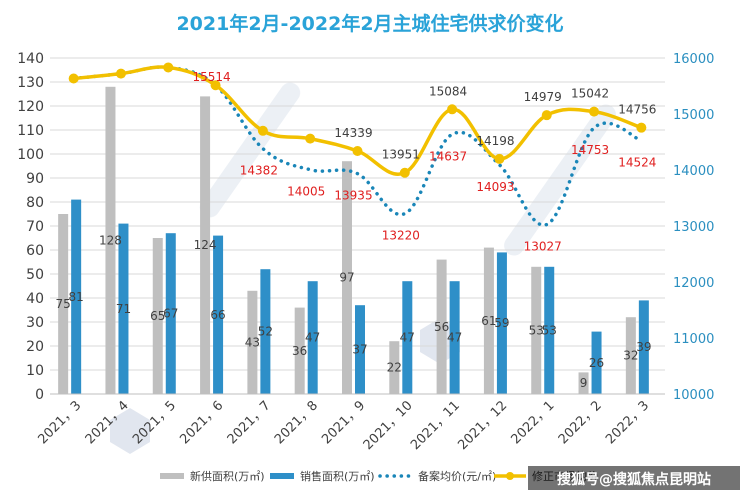 This screenshot has width=740, height=494. Describe the element at coordinates (35, 371) in the screenshot. I see `left-tick-label: 10` at that location.